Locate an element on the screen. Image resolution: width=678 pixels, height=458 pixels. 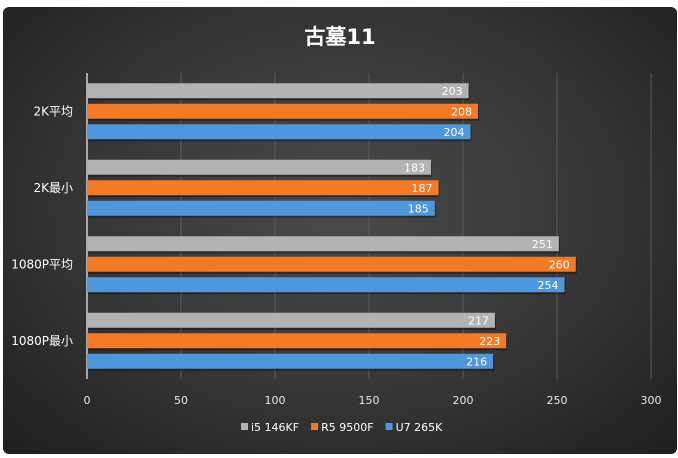
category-labels: 2K平均 2K最小 1080P平均 1080P最小 is located at coordinates (42, 226).